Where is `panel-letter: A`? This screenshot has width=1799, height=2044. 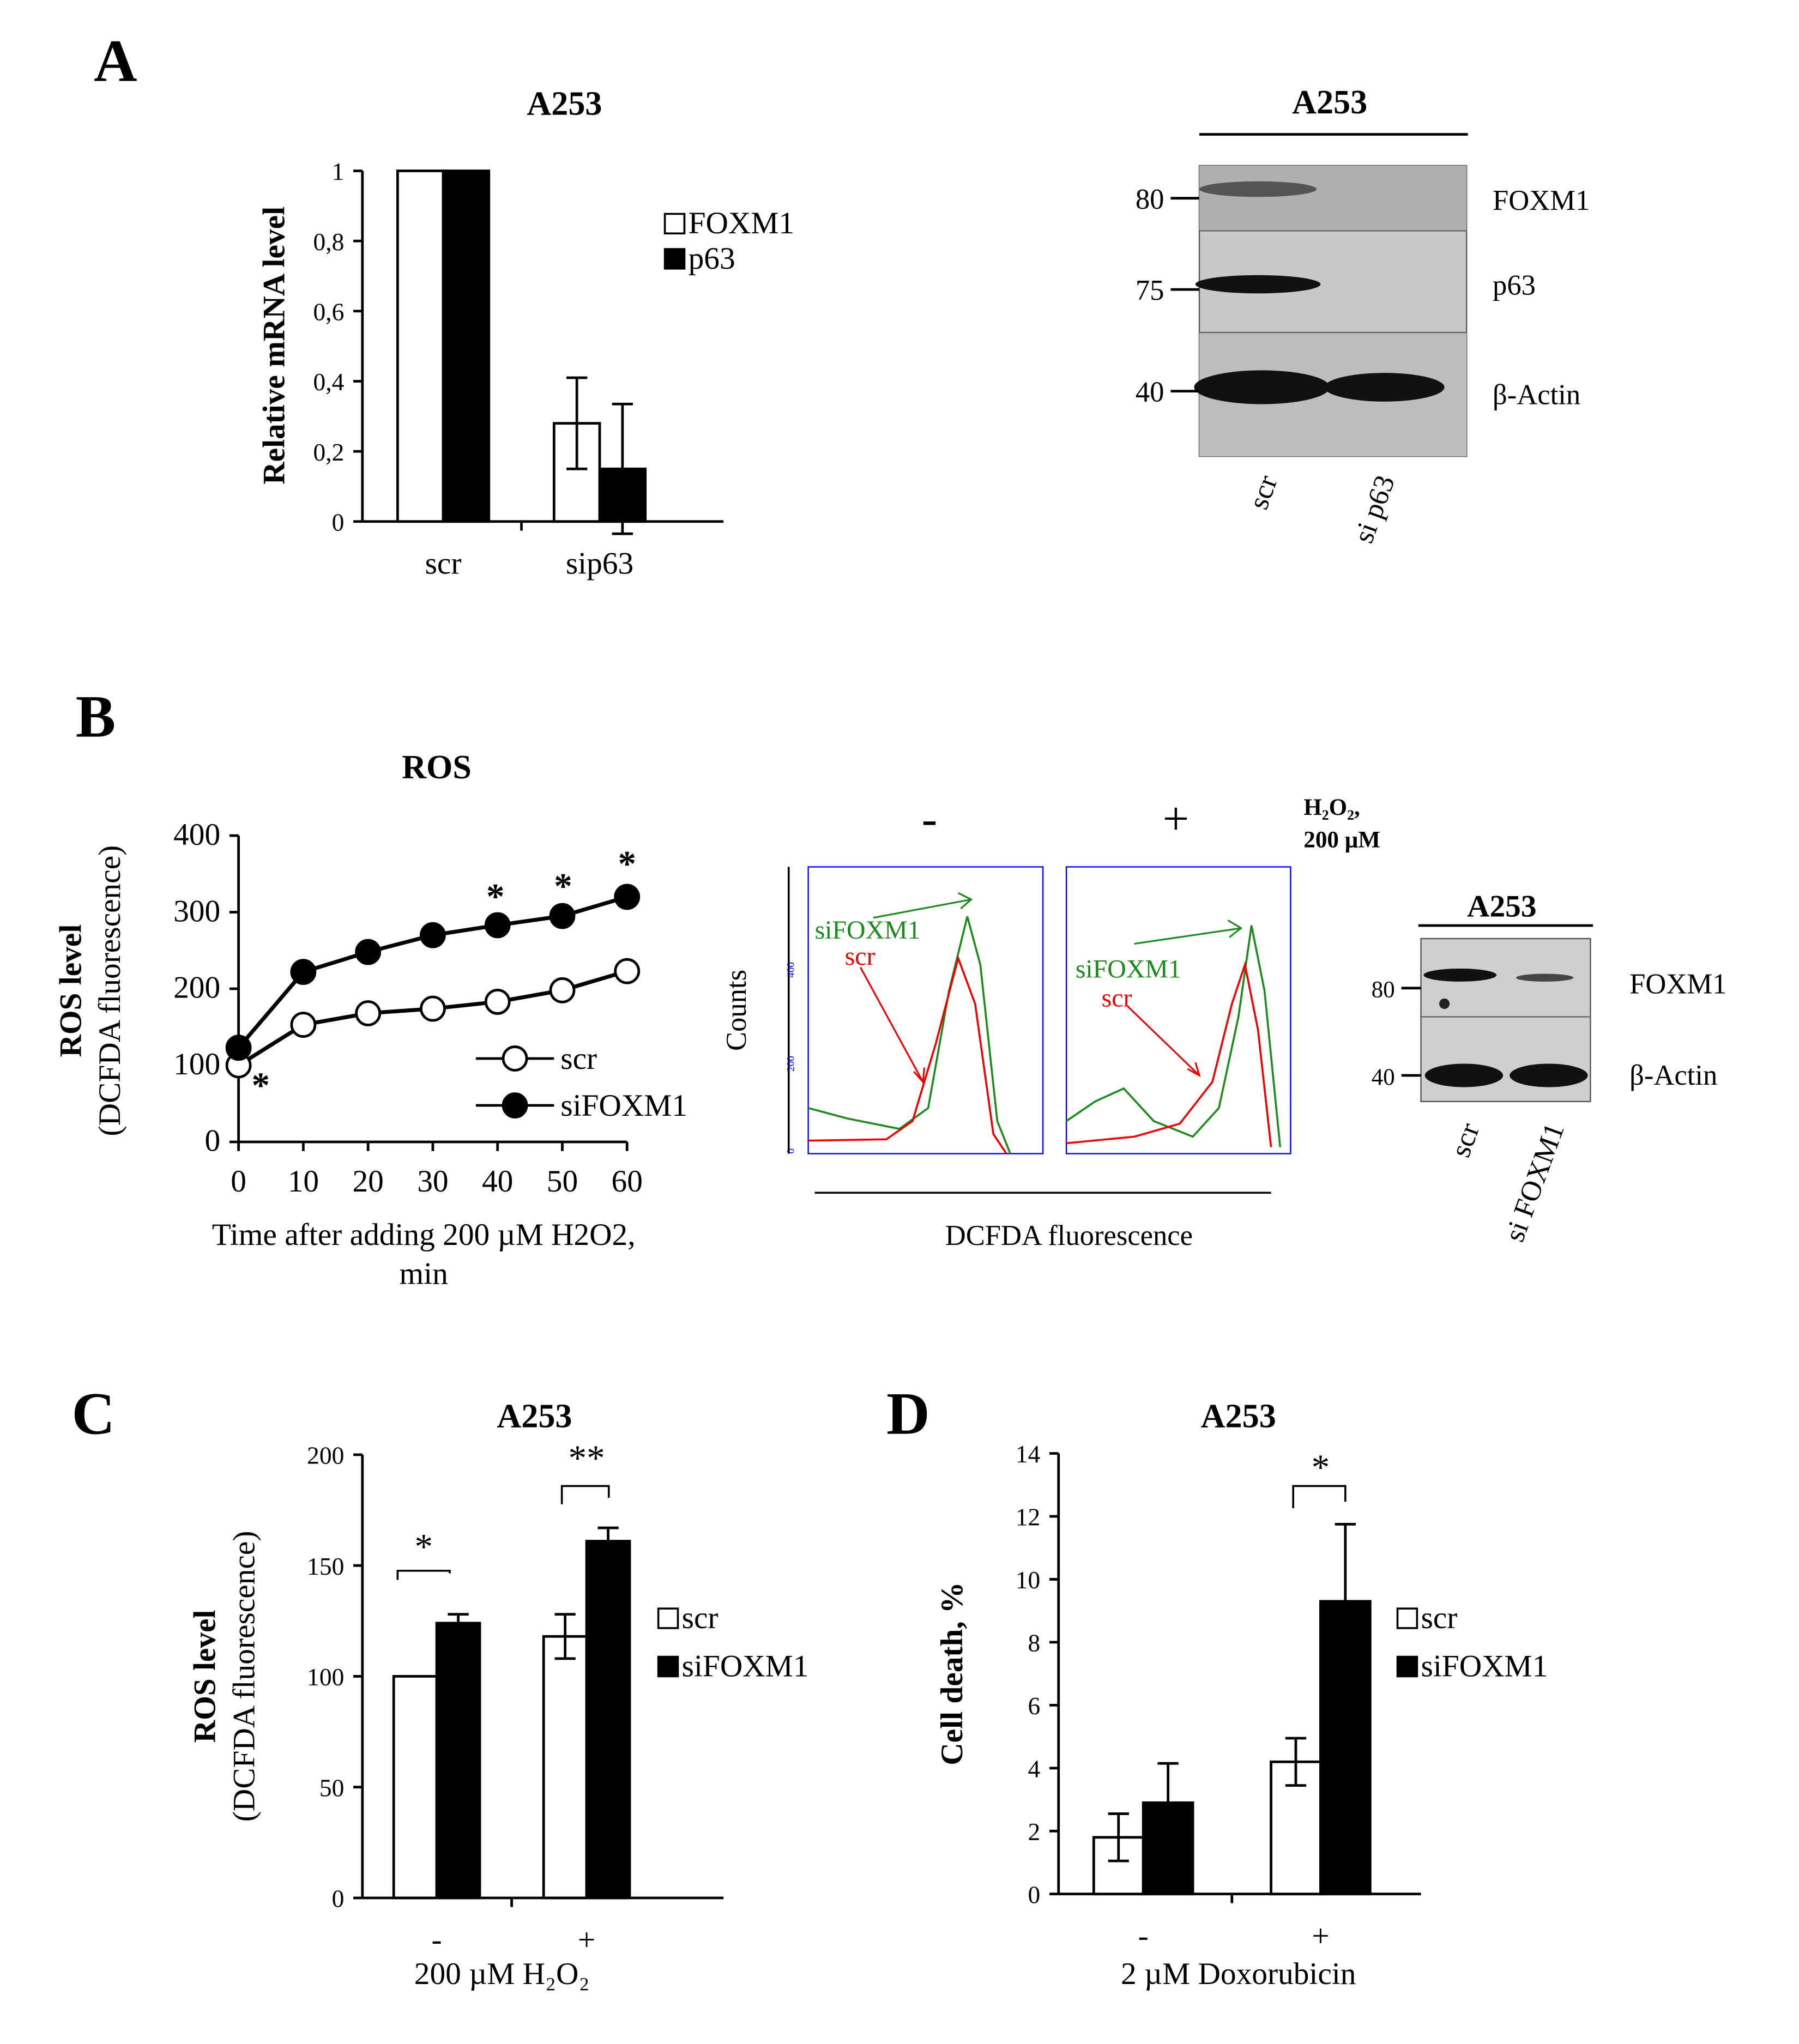
panel-letter: A is located at coordinates (115, 61).